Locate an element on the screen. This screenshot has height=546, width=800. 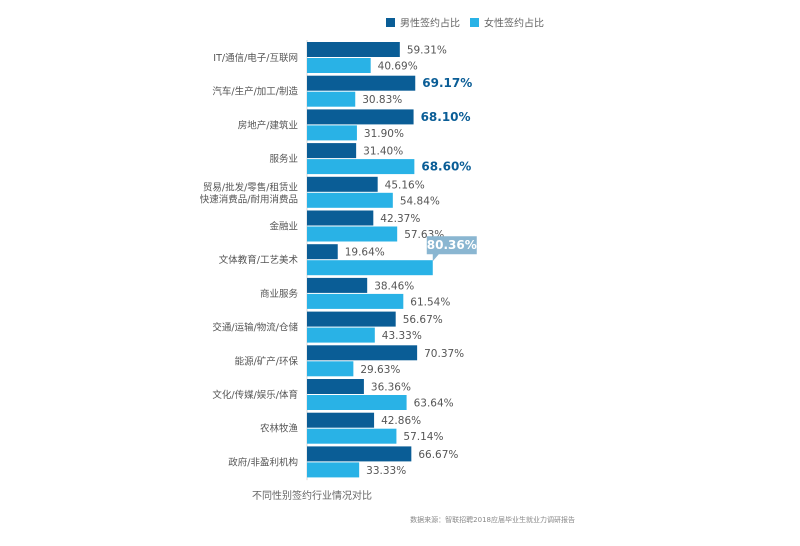
female-value-label: 29.63% is located at coordinates (380, 370).